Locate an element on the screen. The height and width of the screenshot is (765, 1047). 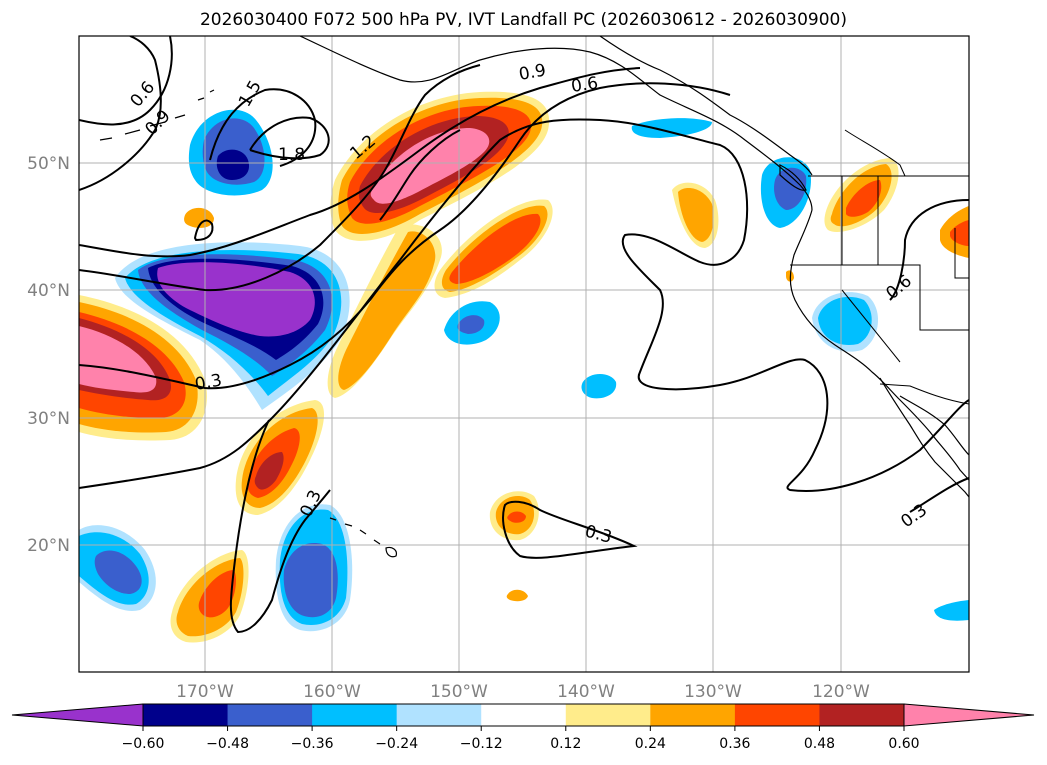
colorbar-extend-low is located at coordinates (77, 715).